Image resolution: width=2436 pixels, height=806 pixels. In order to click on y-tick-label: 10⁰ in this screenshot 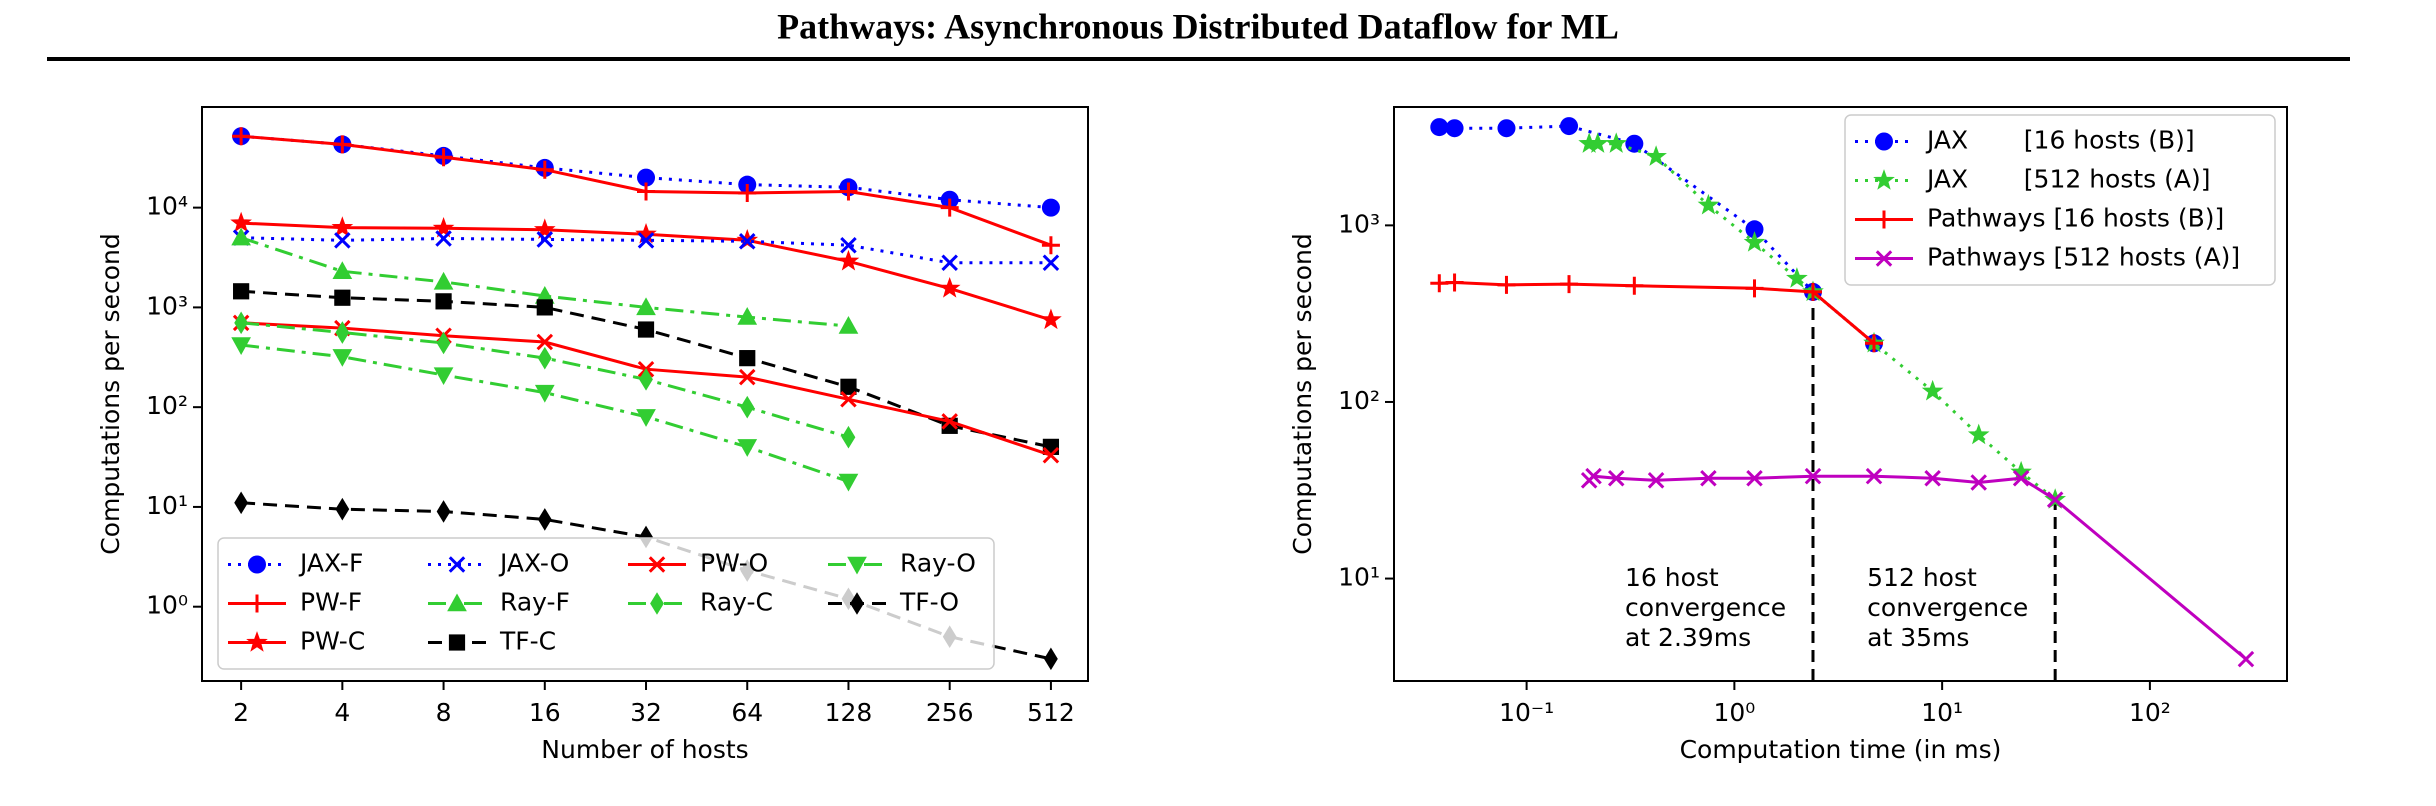, I will do `click(167, 605)`.